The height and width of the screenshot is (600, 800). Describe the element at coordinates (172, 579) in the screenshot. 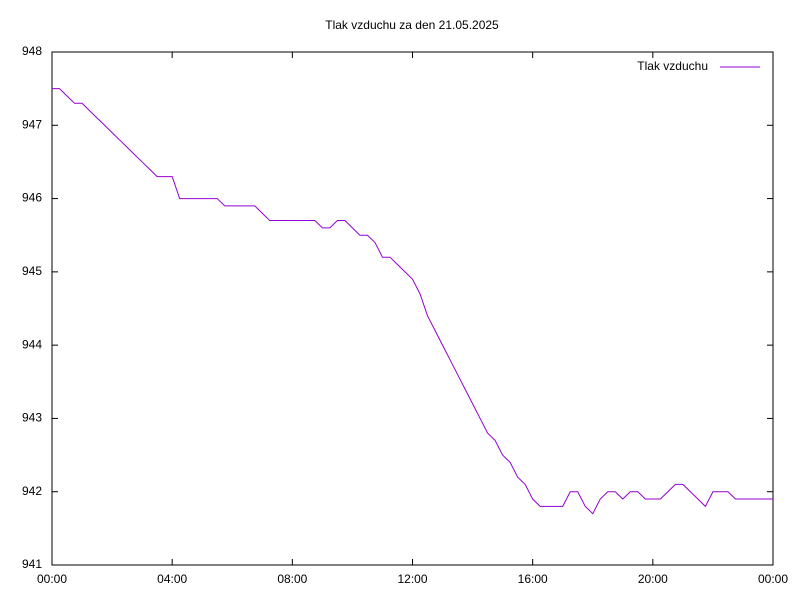

I see `x-tick-label: 04:00` at that location.